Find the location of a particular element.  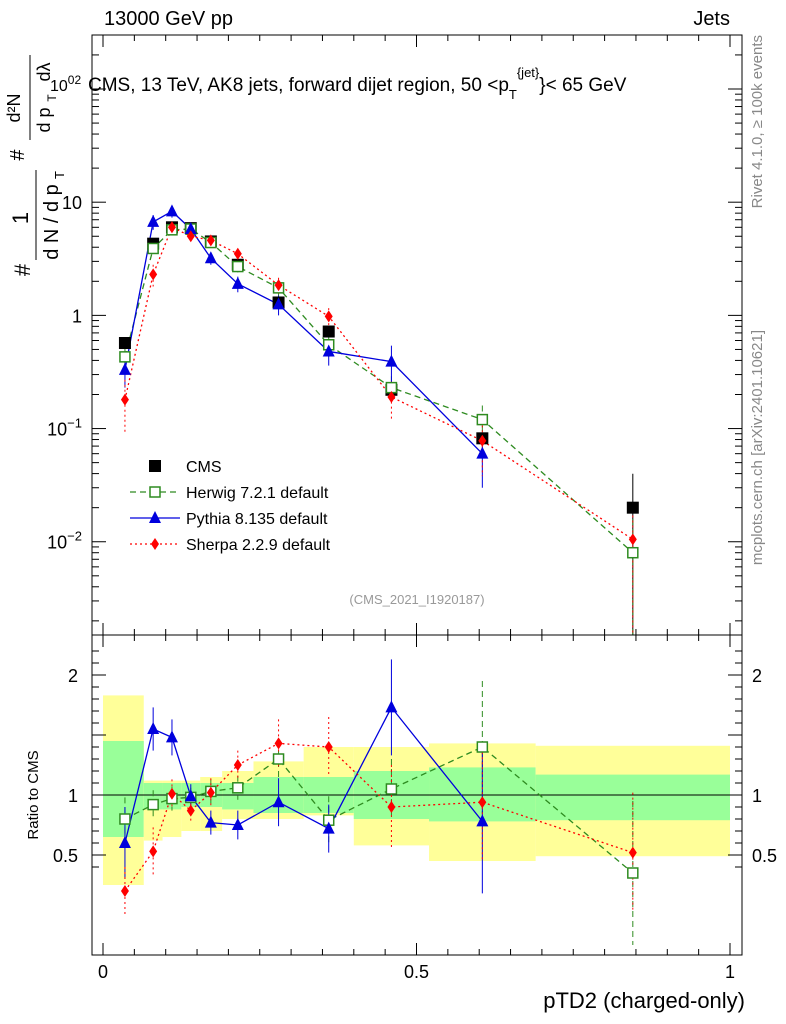

y-tick-label-top: 1002 is located at coordinates (65, 84).